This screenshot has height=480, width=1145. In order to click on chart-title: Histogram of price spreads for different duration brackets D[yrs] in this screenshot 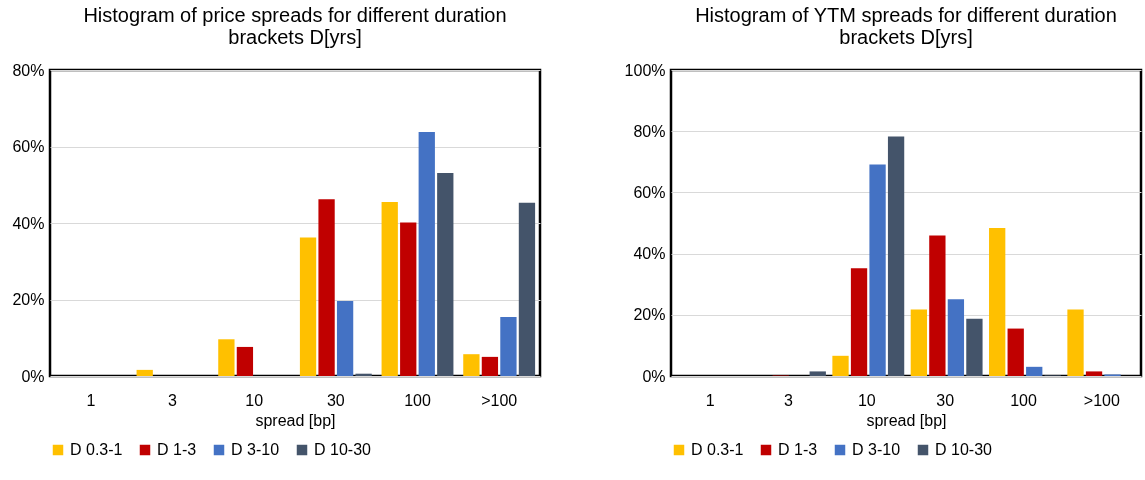, I will do `click(295, 26)`.